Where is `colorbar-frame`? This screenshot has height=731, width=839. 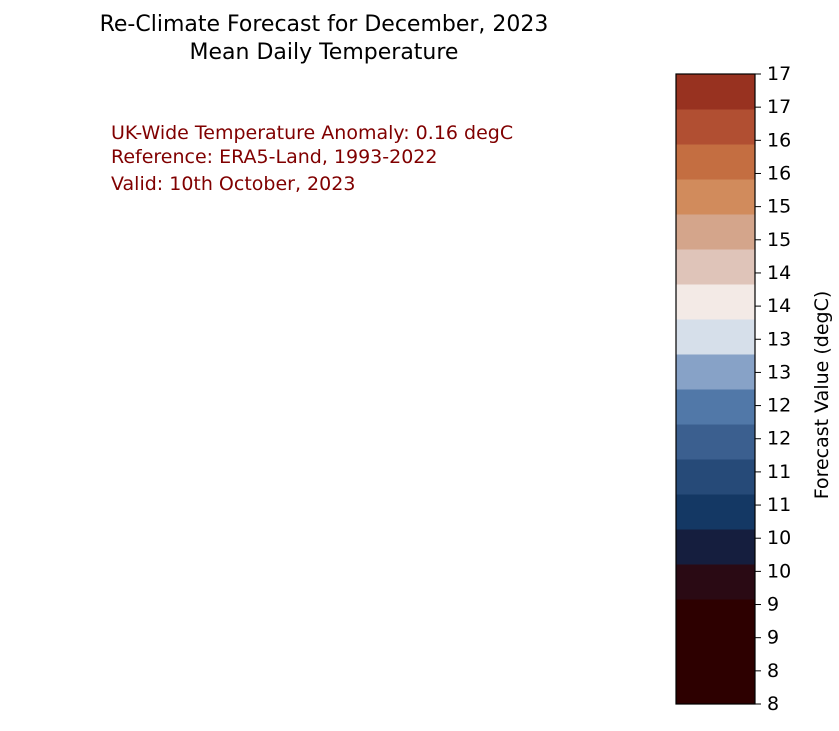 colorbar-frame is located at coordinates (715, 389).